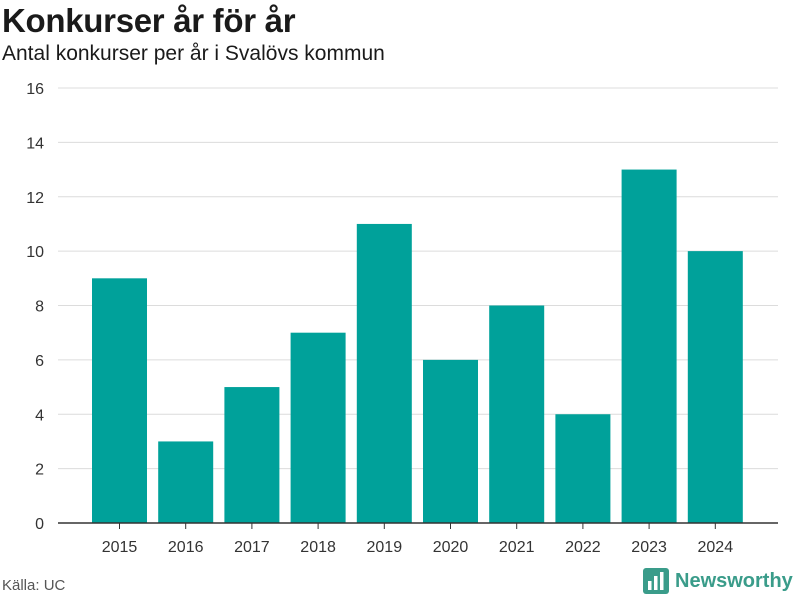 This screenshot has height=600, width=800. What do you see at coordinates (35, 143) in the screenshot?
I see `y-tick-label: 14` at bounding box center [35, 143].